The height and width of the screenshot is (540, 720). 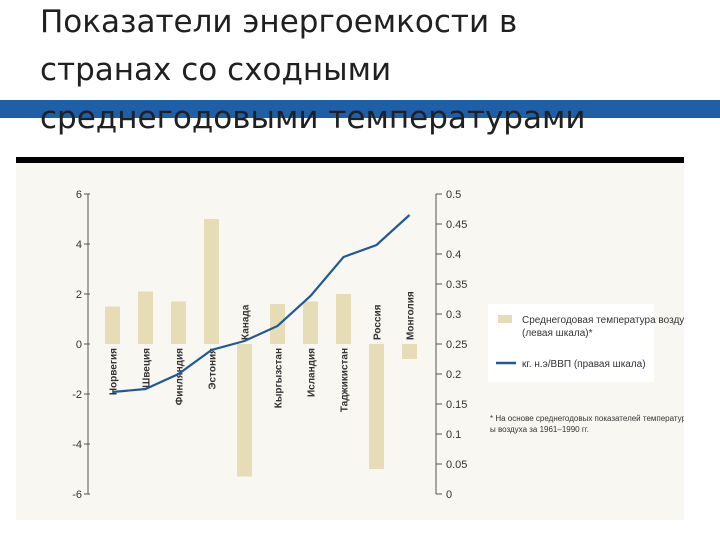 What do you see at coordinates (147, 368) in the screenshot?
I see `category-label: Швеция` at bounding box center [147, 368].